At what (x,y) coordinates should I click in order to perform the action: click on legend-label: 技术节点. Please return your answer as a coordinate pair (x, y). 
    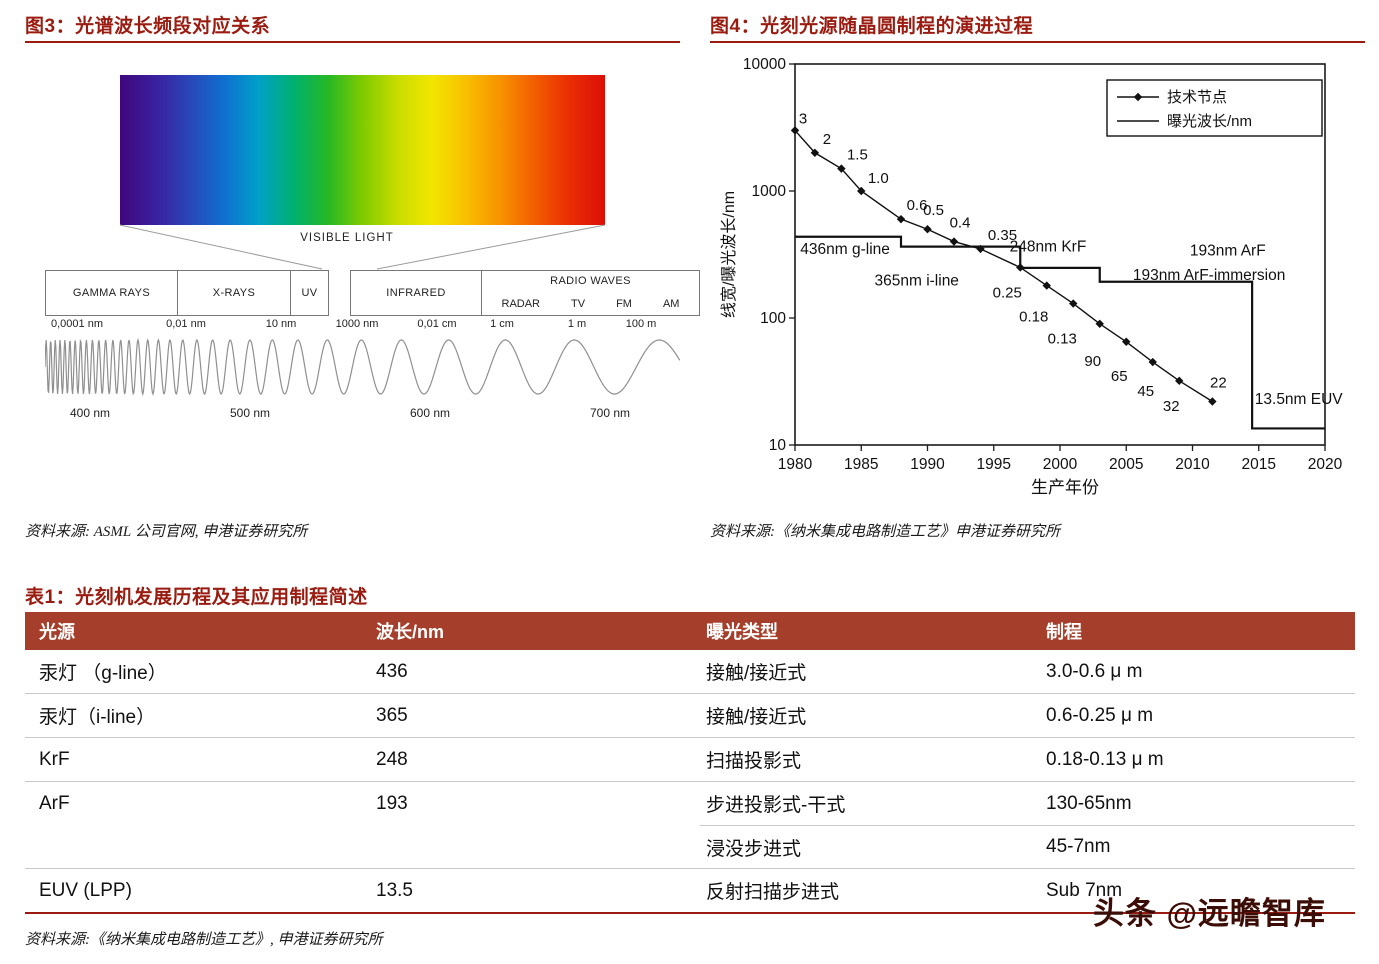
    Looking at the image, I should click on (1197, 97).